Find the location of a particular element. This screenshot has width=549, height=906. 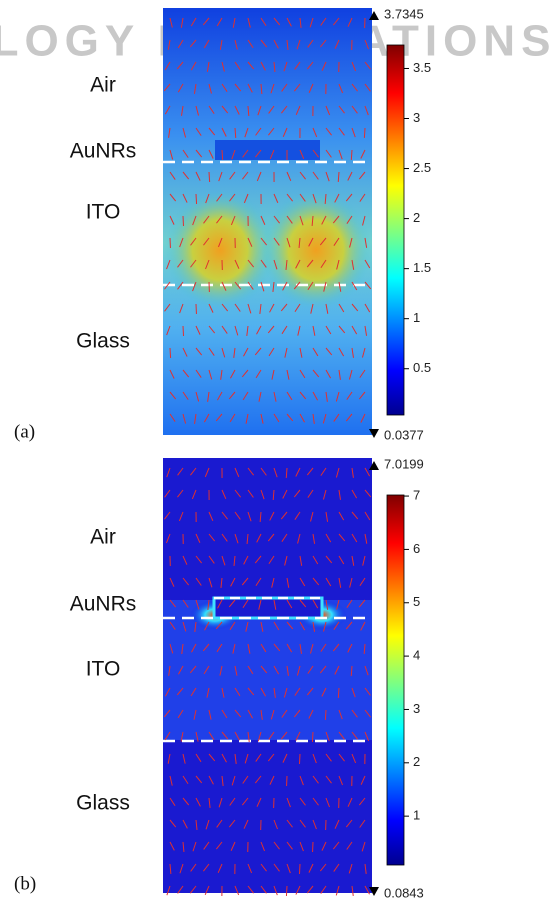

layer-label: AuNRs is located at coordinates (103, 604).